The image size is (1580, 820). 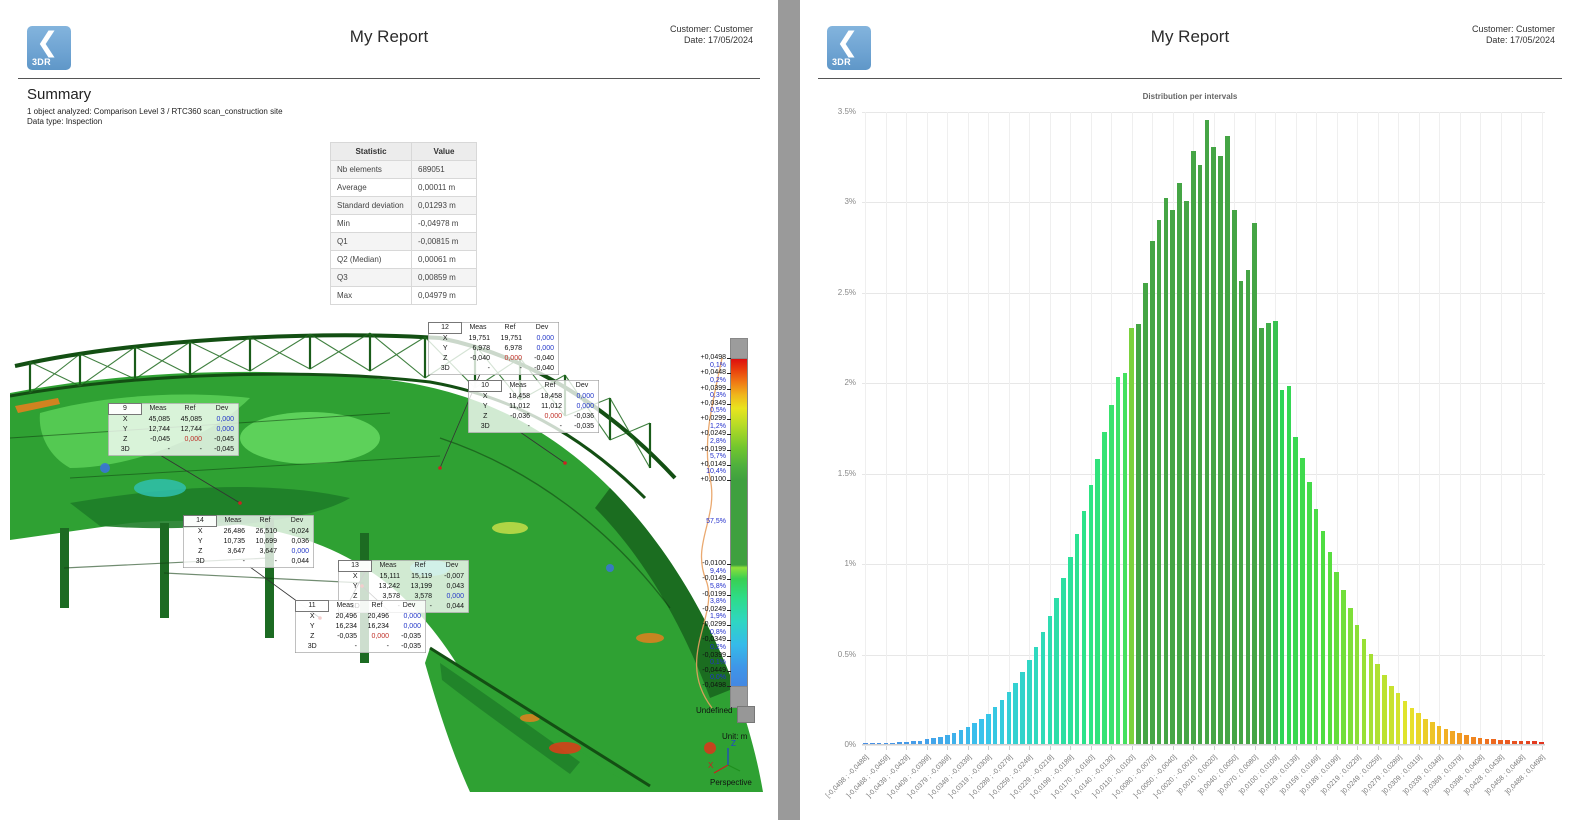 What do you see at coordinates (1190, 36) in the screenshot?
I see `page-title: My Report` at bounding box center [1190, 36].